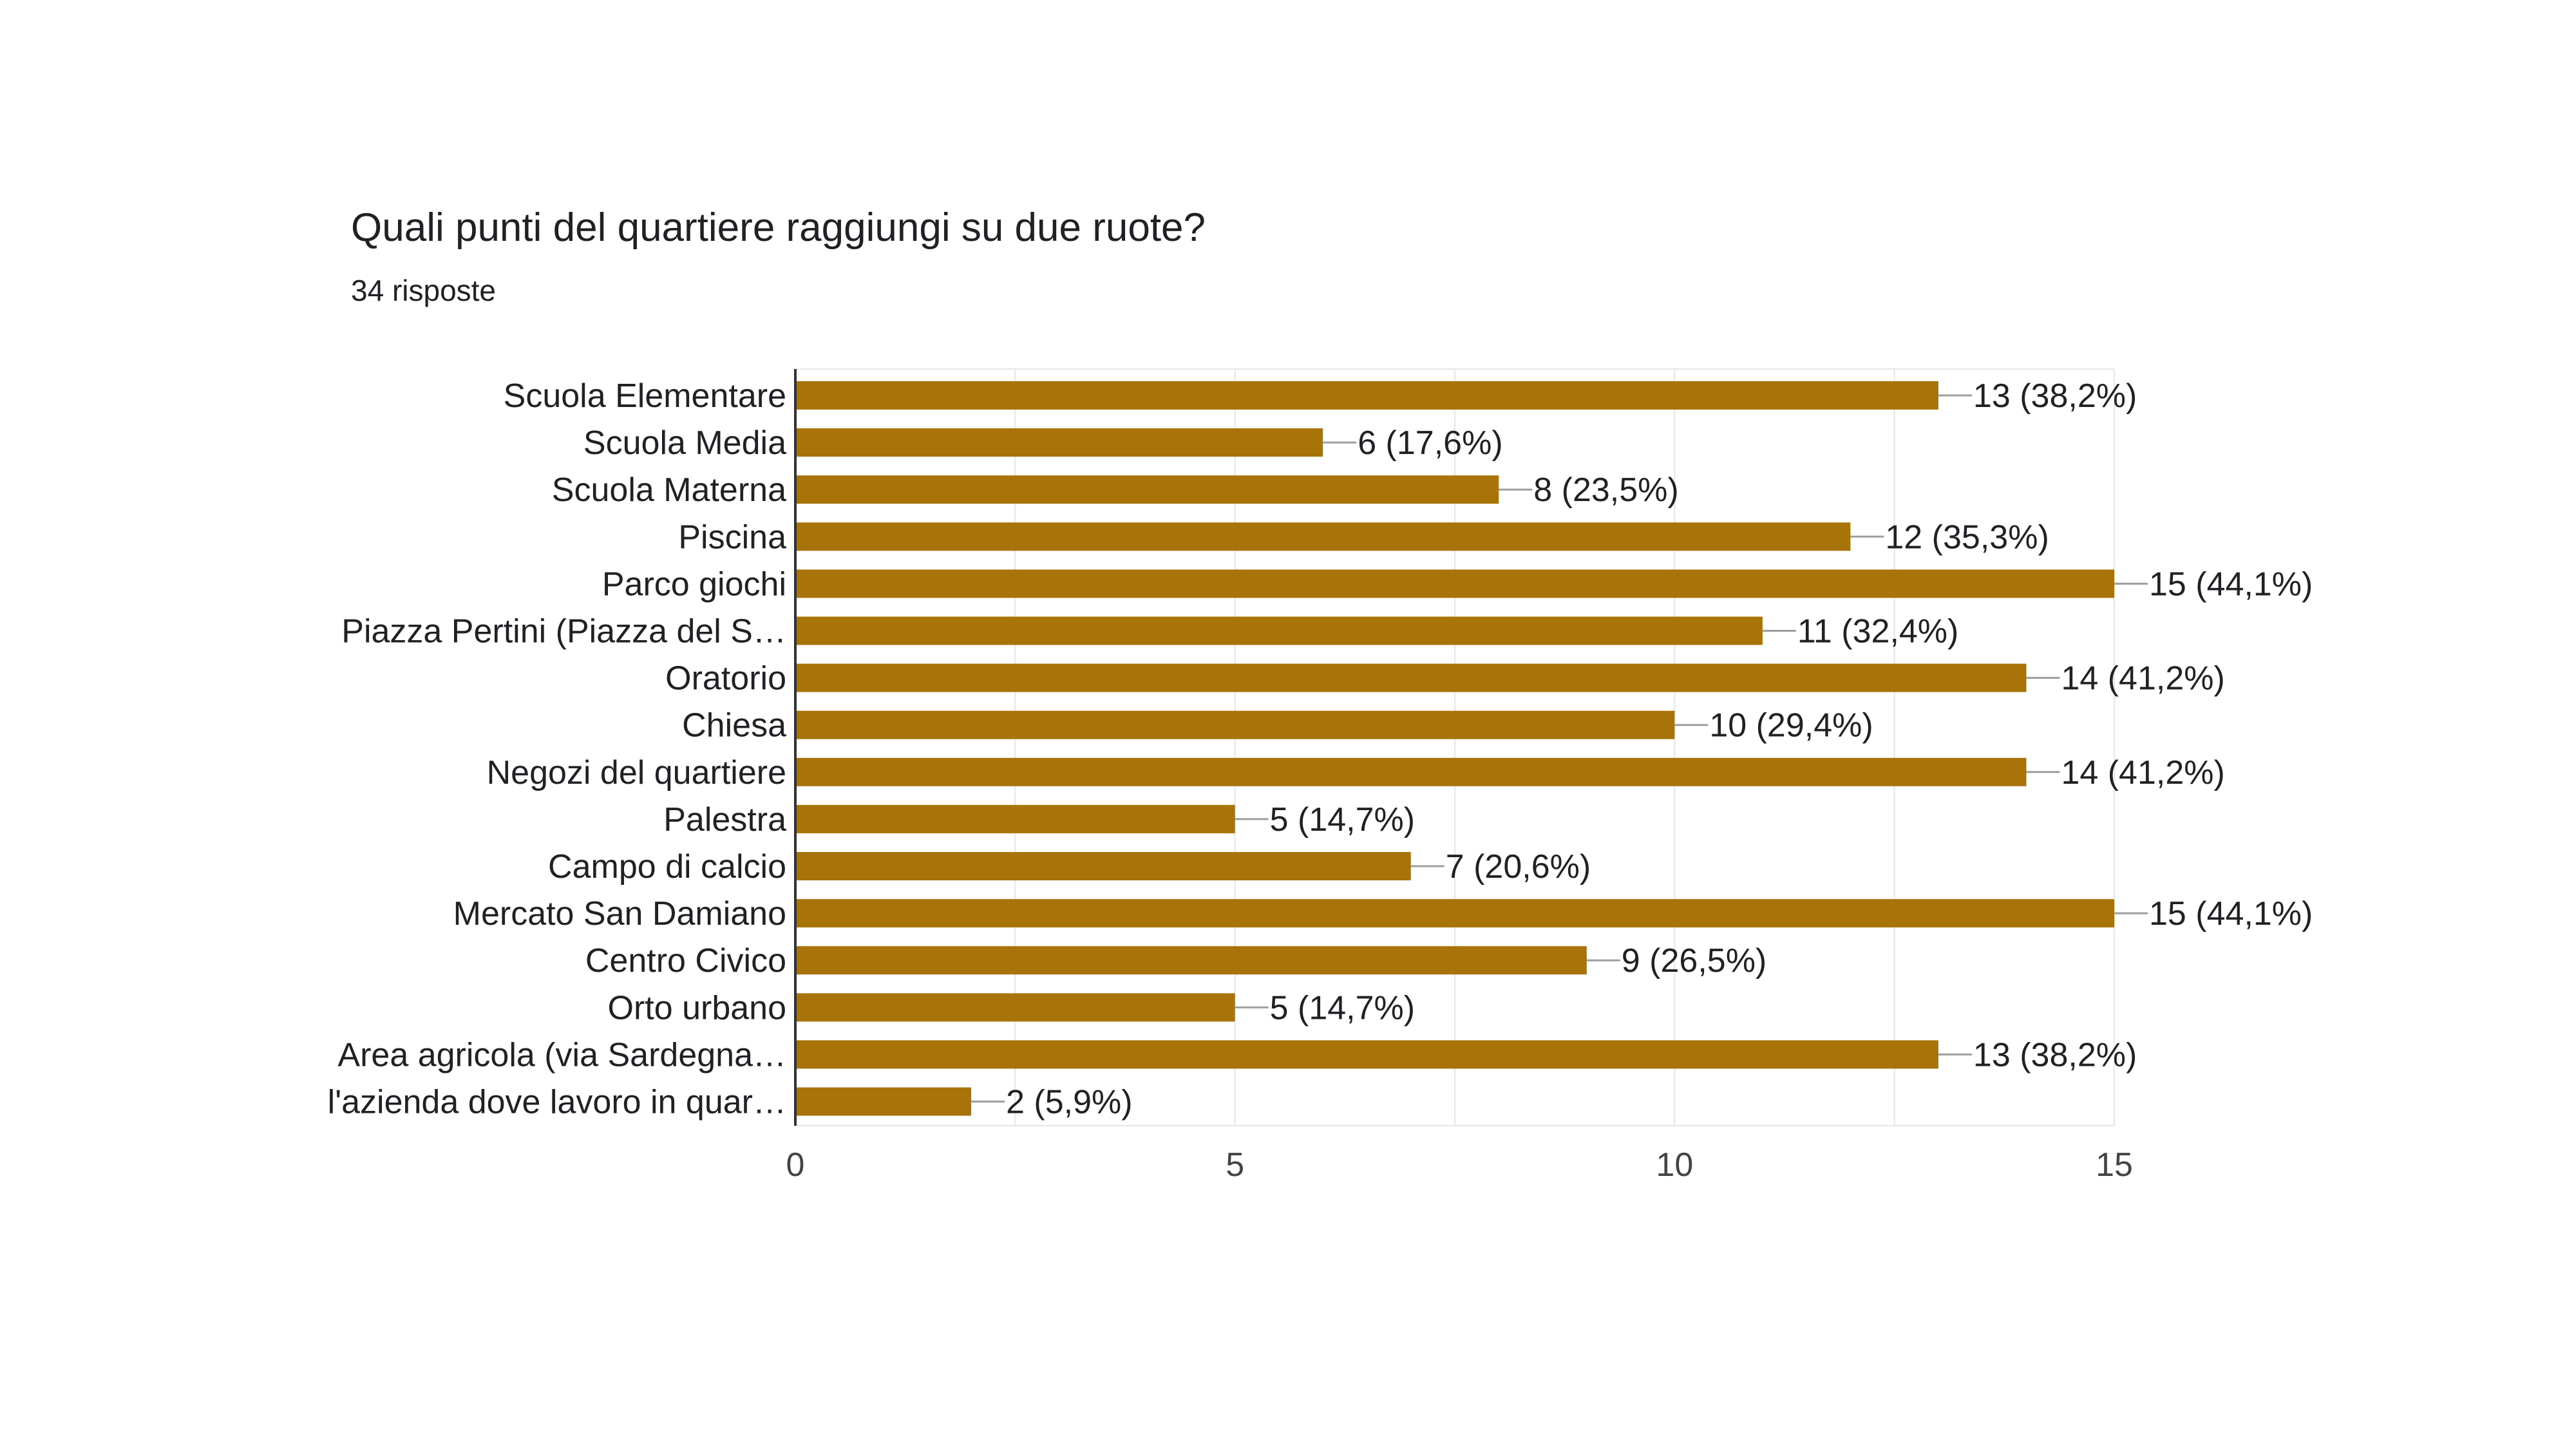 Image resolution: width=2576 pixels, height=1449 pixels. What do you see at coordinates (2114, 1165) in the screenshot?
I see `x-tick-label: 15` at bounding box center [2114, 1165].